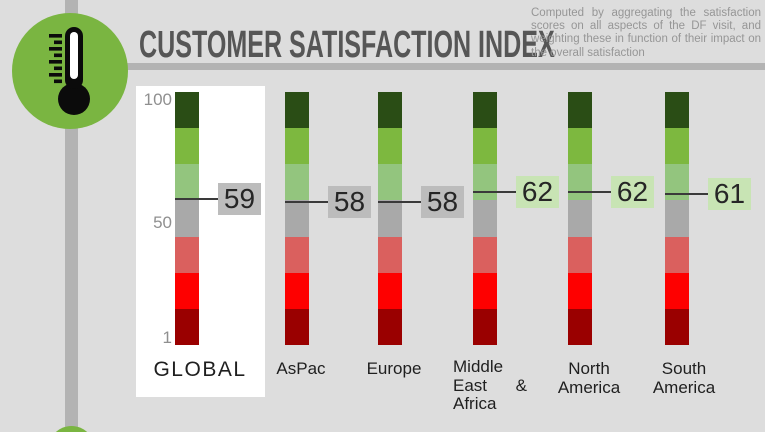 This screenshot has width=765, height=432. Describe the element at coordinates (167, 337) in the screenshot. I see `axis-tick-label: 1` at that location.